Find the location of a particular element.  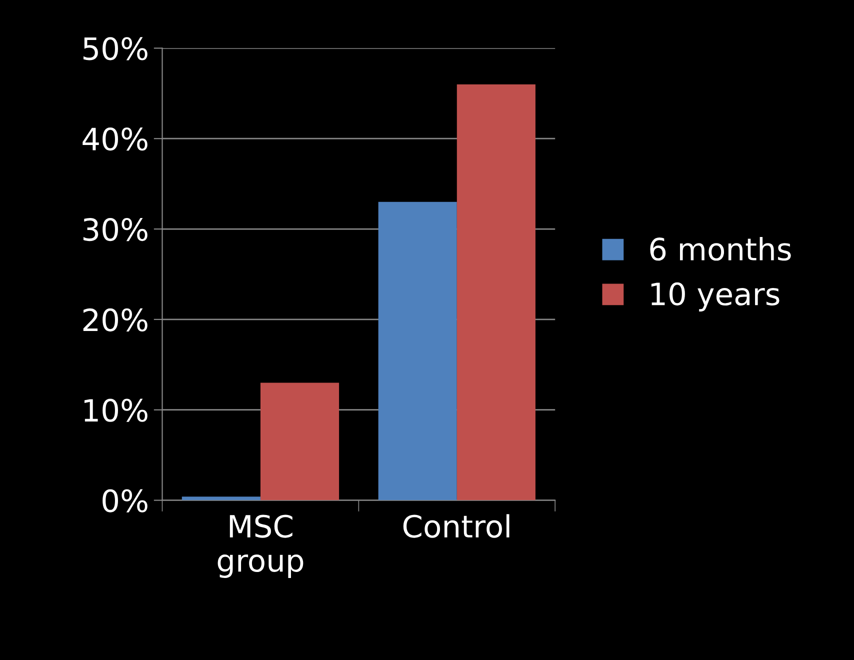

legend-label: 10 years is located at coordinates (715, 297).